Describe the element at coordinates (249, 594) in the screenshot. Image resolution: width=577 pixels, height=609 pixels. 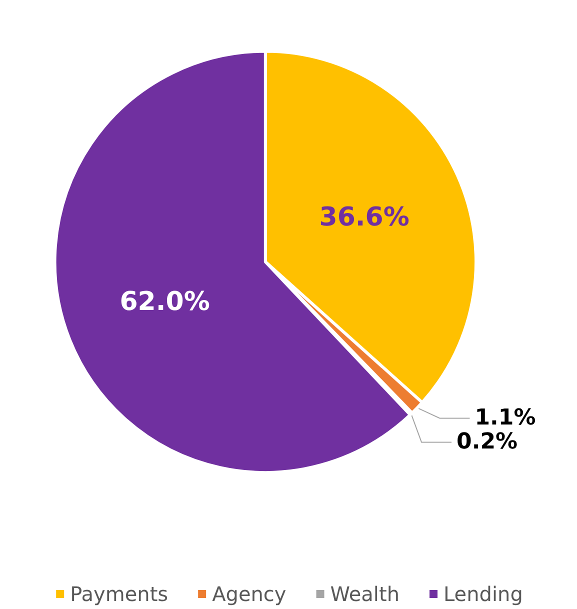
I see `legend-label: Agency` at that location.